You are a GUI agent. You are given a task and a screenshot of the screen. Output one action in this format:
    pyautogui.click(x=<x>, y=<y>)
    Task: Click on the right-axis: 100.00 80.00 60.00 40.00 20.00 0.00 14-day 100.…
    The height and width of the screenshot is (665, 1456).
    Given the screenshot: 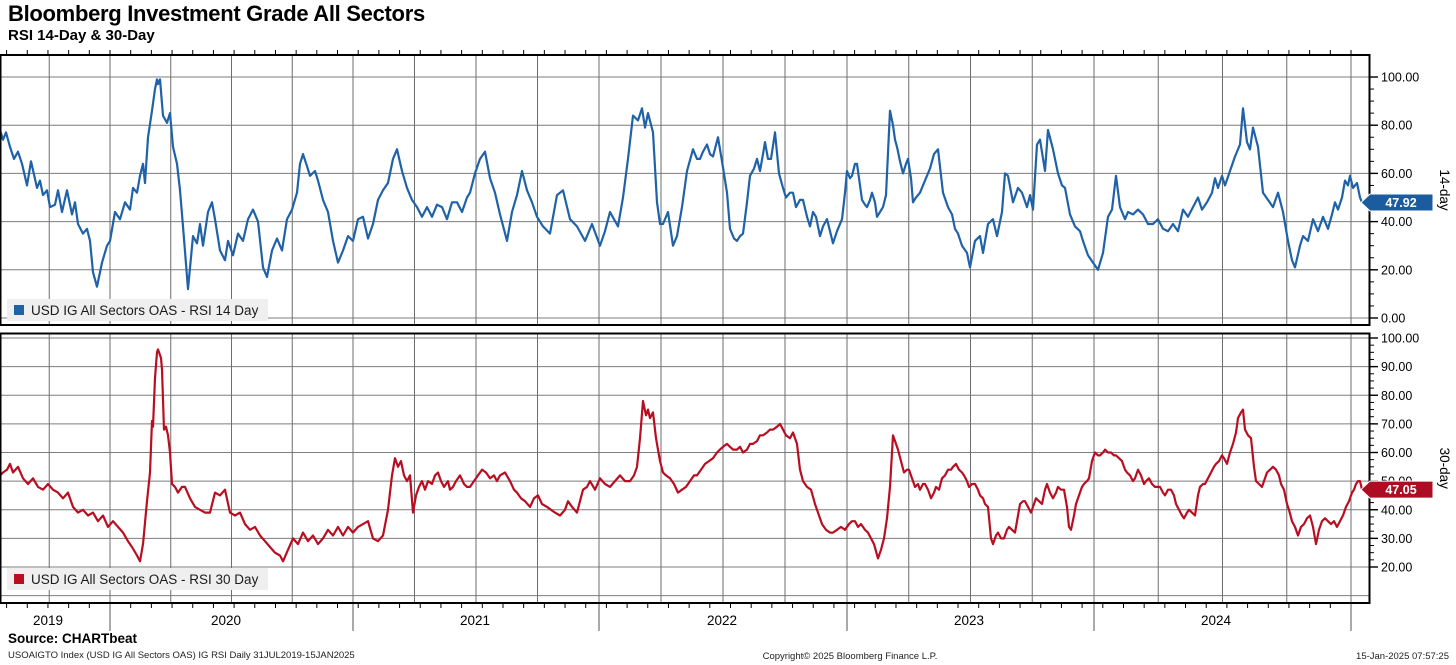 What is the action you would take?
    pyautogui.click(x=1411, y=323)
    